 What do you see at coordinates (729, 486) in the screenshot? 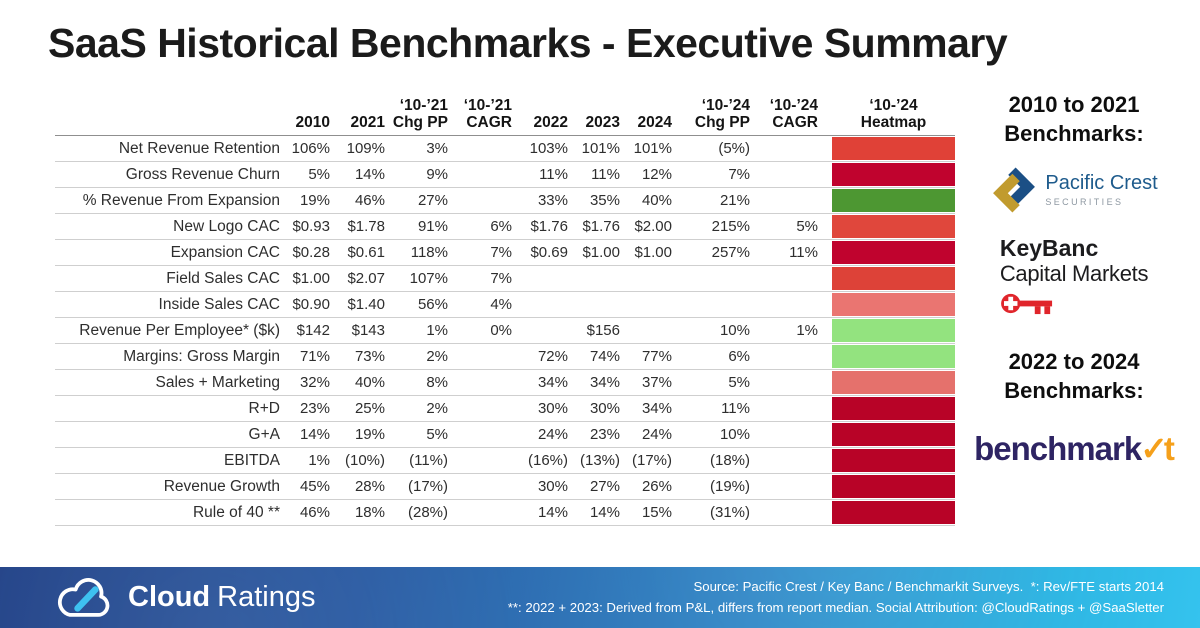
I see `cell-value: (19%)` at bounding box center [729, 486].